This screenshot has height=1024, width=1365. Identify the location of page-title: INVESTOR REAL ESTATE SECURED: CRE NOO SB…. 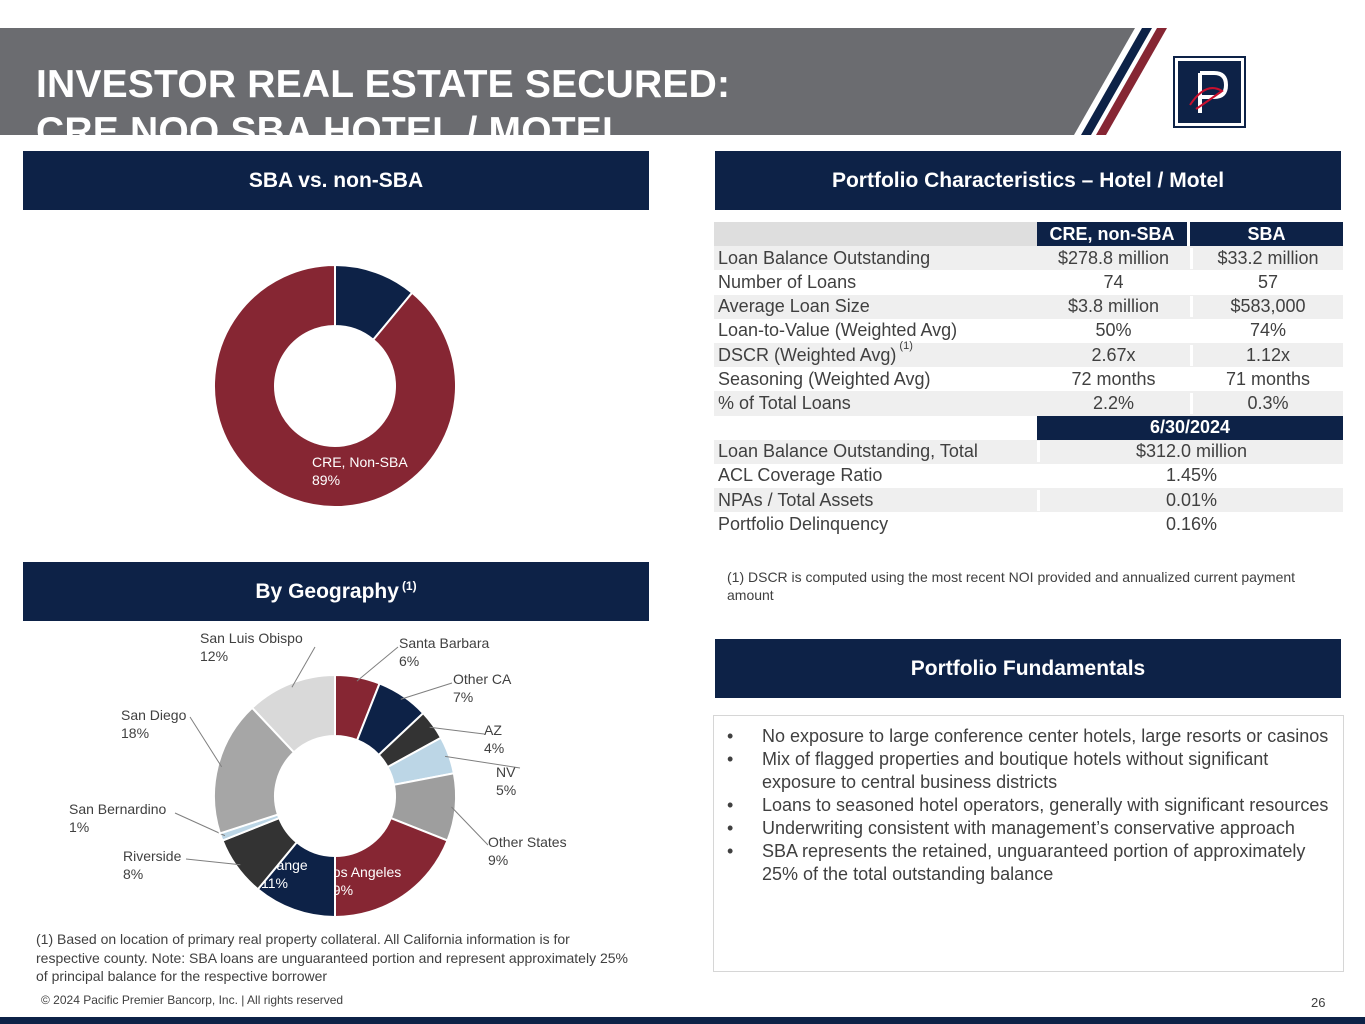
(383, 108).